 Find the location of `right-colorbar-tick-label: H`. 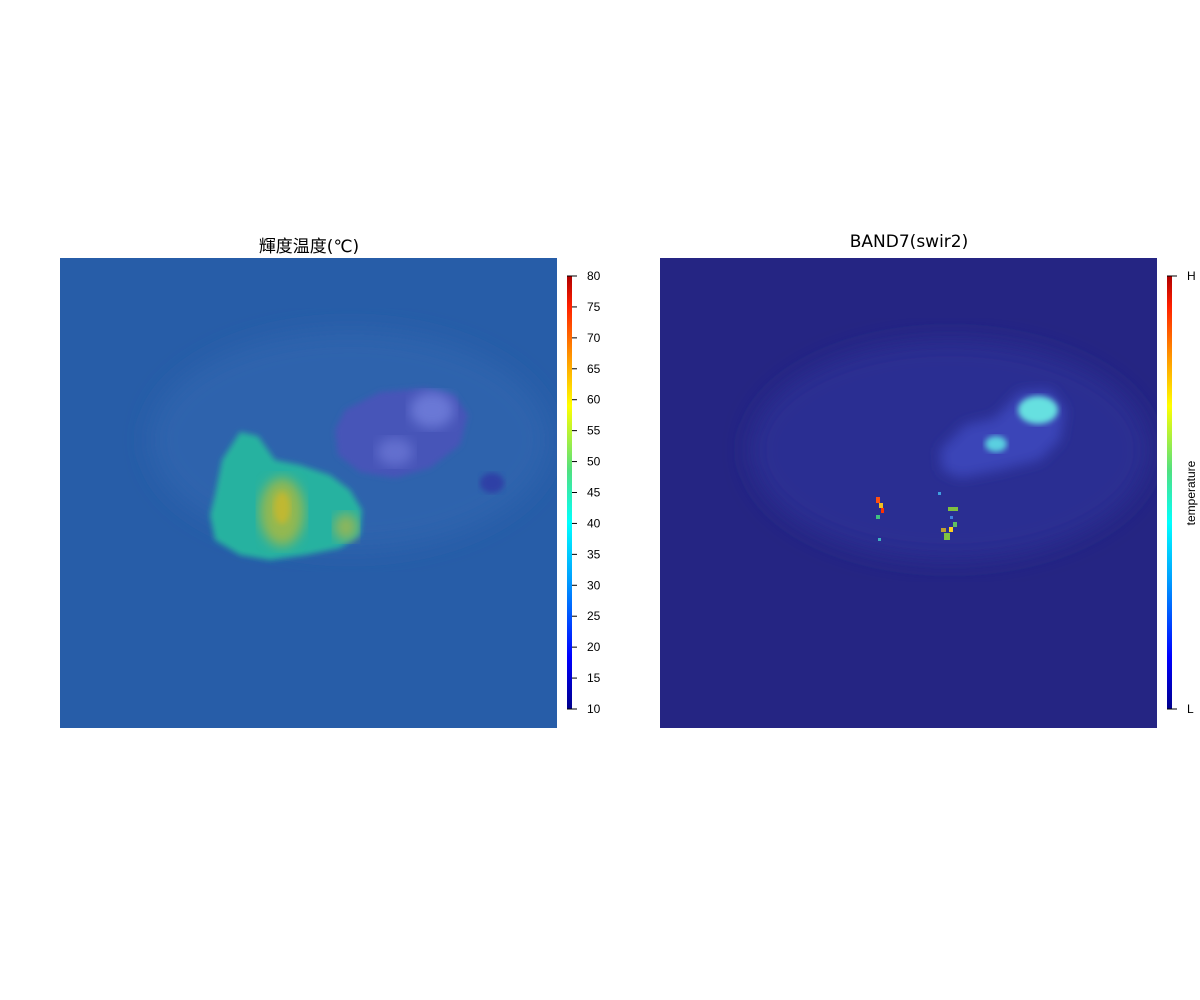

right-colorbar-tick-label: H is located at coordinates (1191, 276).